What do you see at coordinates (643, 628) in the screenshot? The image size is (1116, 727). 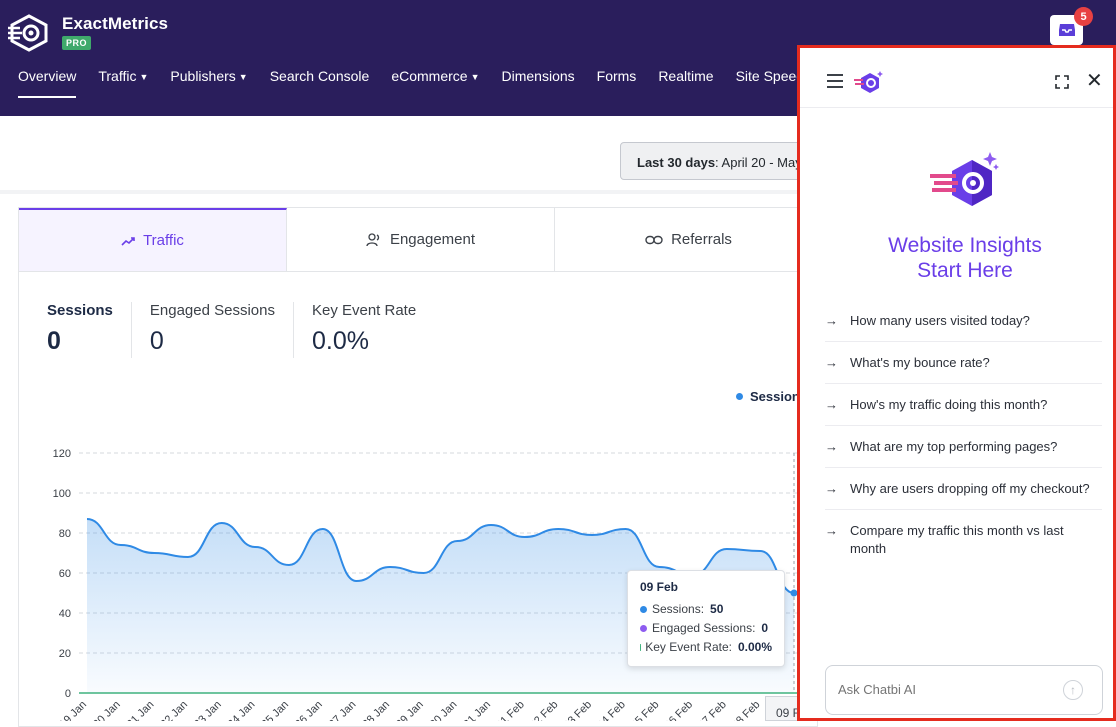 I see `tooltip-dot` at bounding box center [643, 628].